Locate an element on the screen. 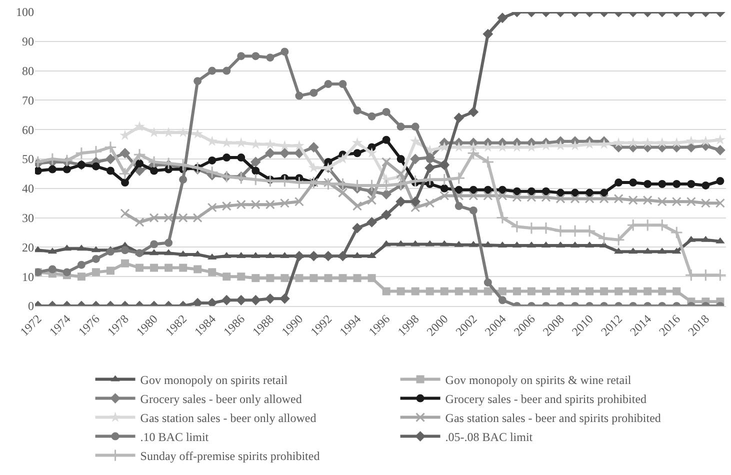 The height and width of the screenshot is (475, 731). y-tick-label: 100 is located at coordinates (25, 12).